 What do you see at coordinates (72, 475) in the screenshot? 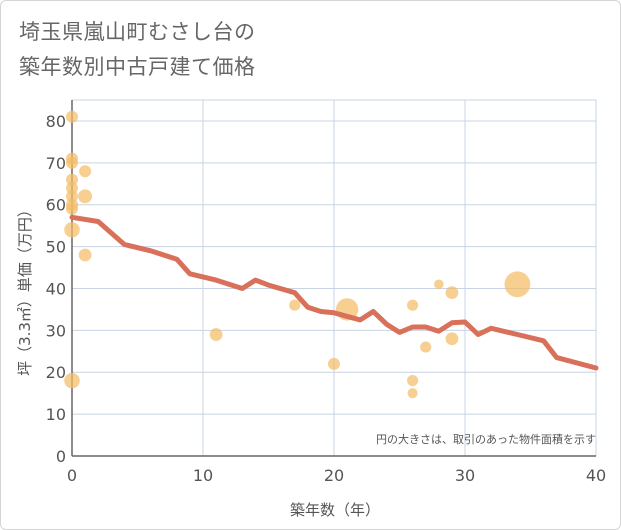
I see `x-tick-label: 0` at bounding box center [72, 475].